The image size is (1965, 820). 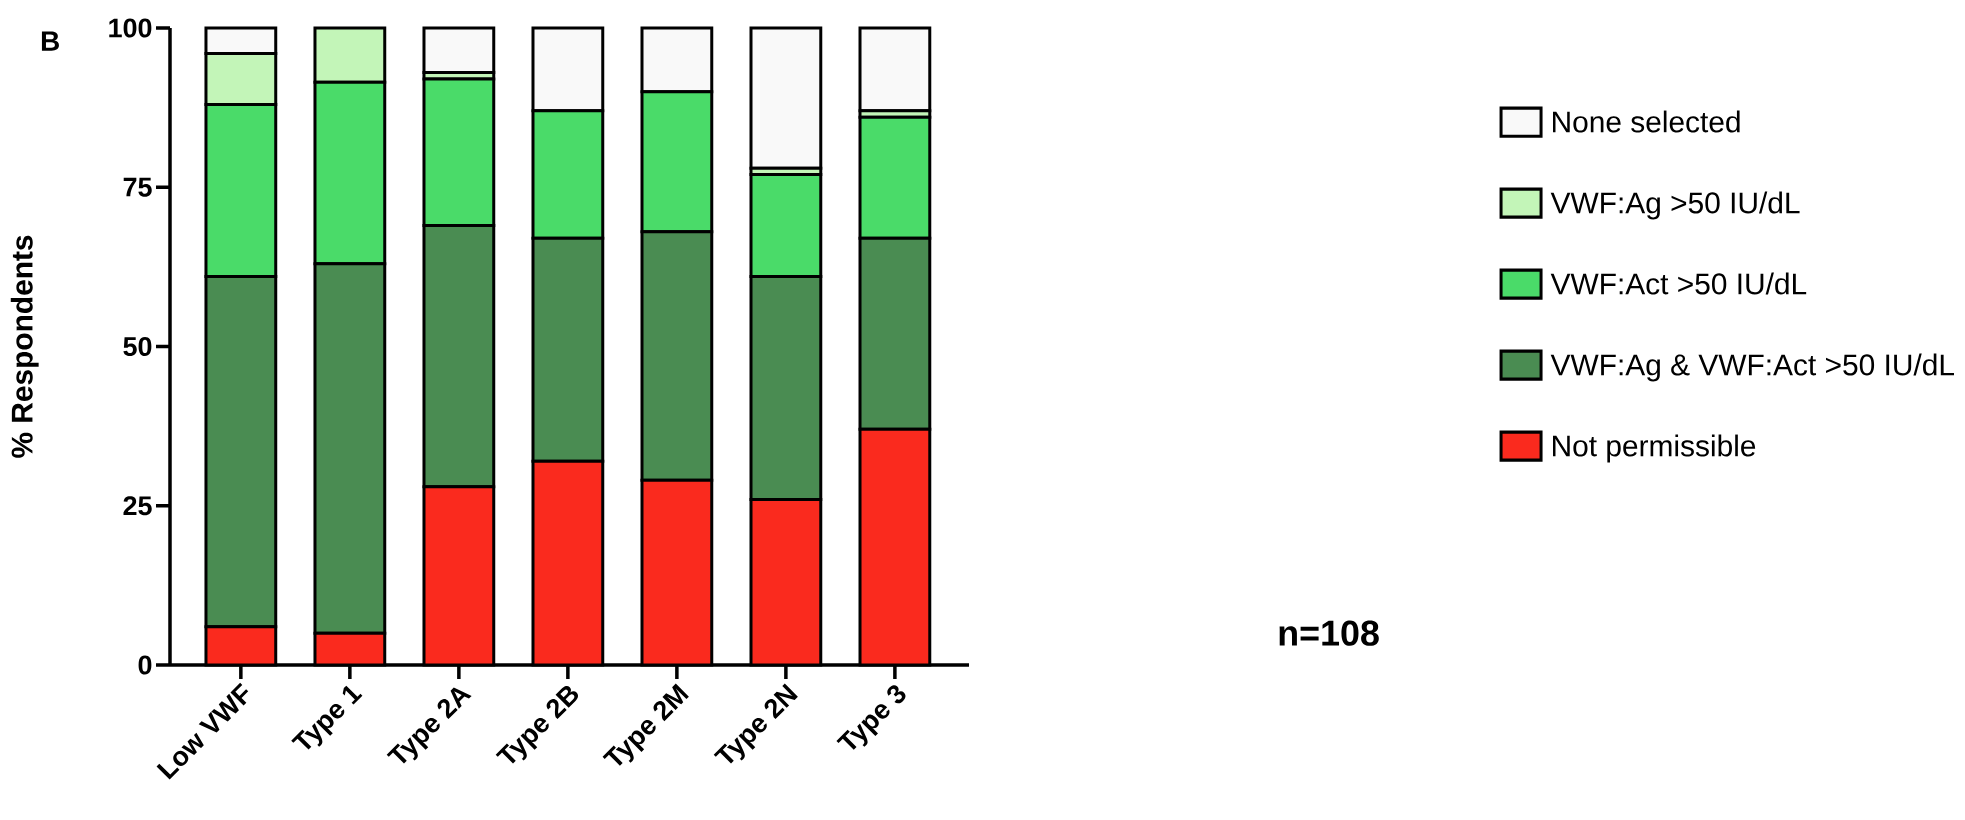 What do you see at coordinates (137, 187) in the screenshot?
I see `y-tick-label: 75` at bounding box center [137, 187].